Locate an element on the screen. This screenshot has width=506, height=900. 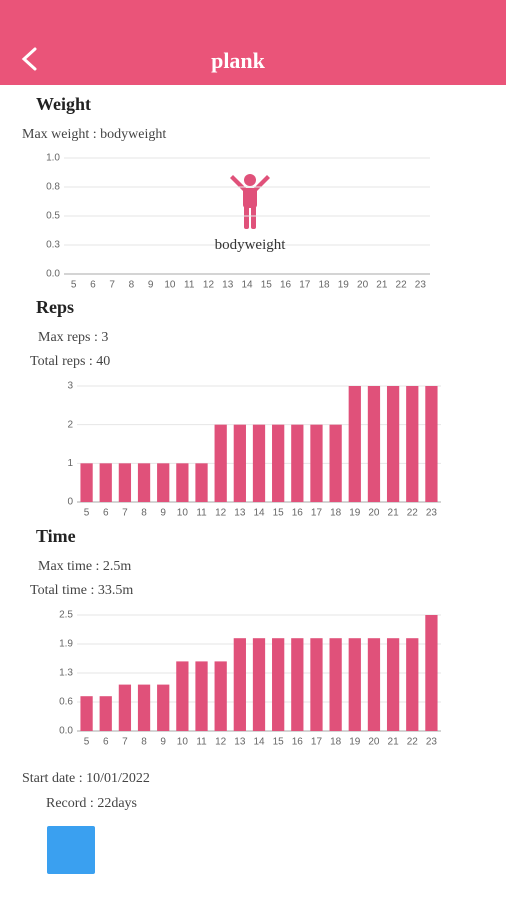
annotation: bodyweight is located at coordinates (251, 245).